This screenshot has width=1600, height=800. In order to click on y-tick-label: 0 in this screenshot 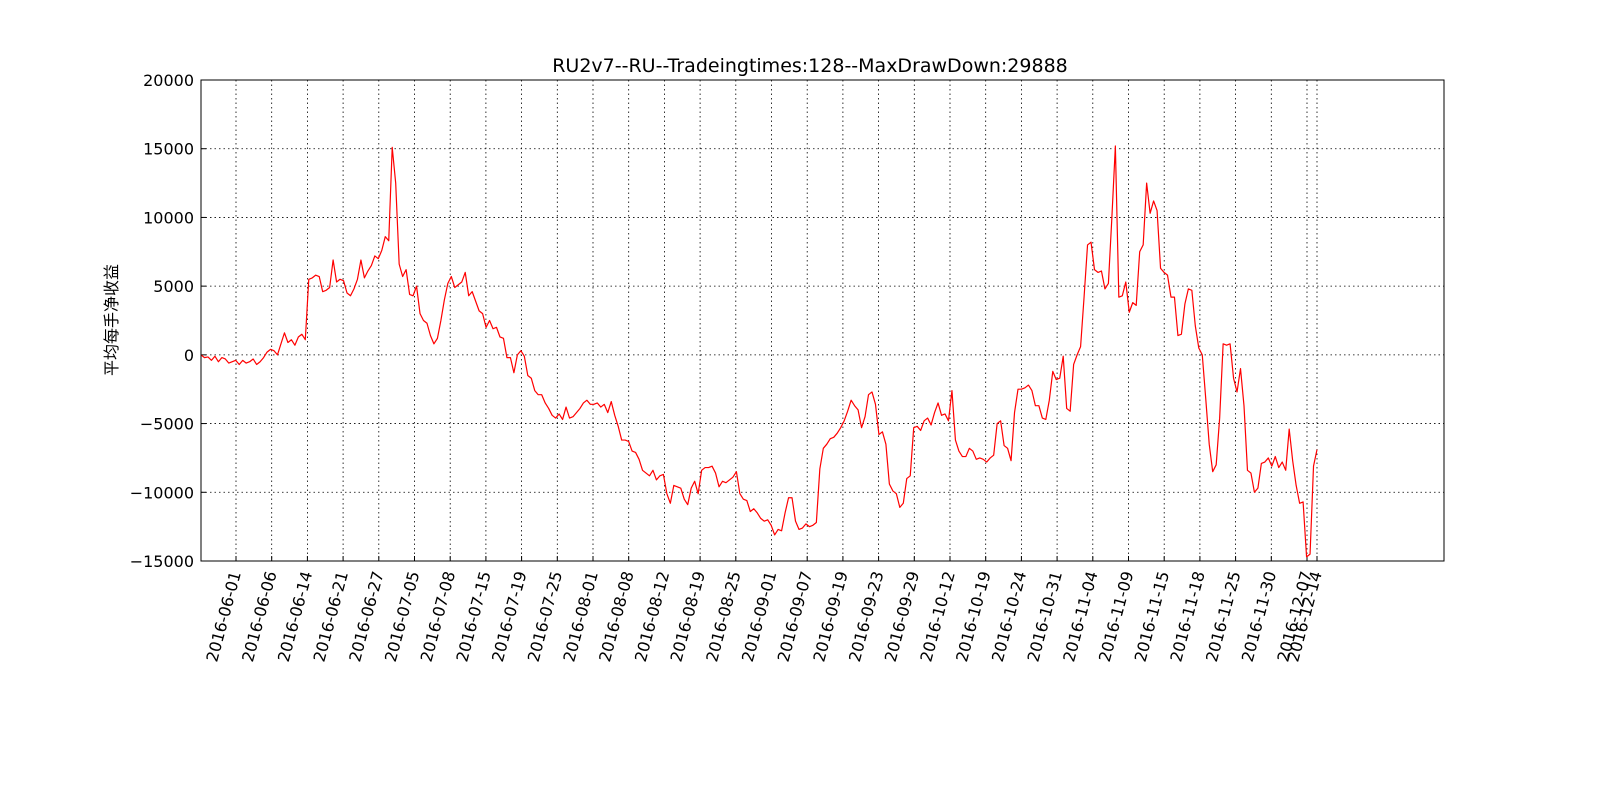, I will do `click(189, 355)`.